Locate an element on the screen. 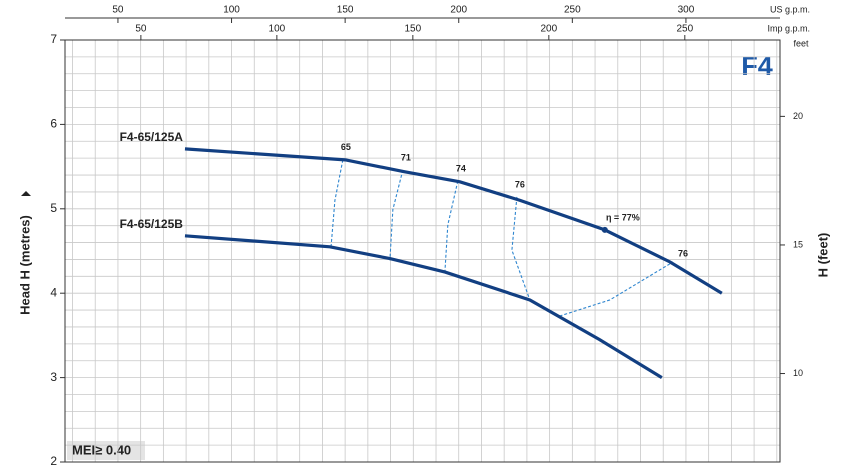  x2-tick-label: 50 is located at coordinates (141, 29).